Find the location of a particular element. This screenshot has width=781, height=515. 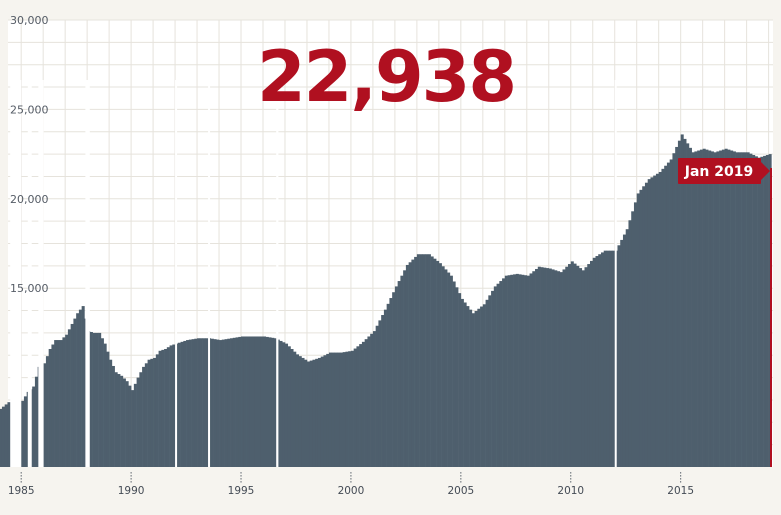

headline-value: 22,938 is located at coordinates (386, 77).